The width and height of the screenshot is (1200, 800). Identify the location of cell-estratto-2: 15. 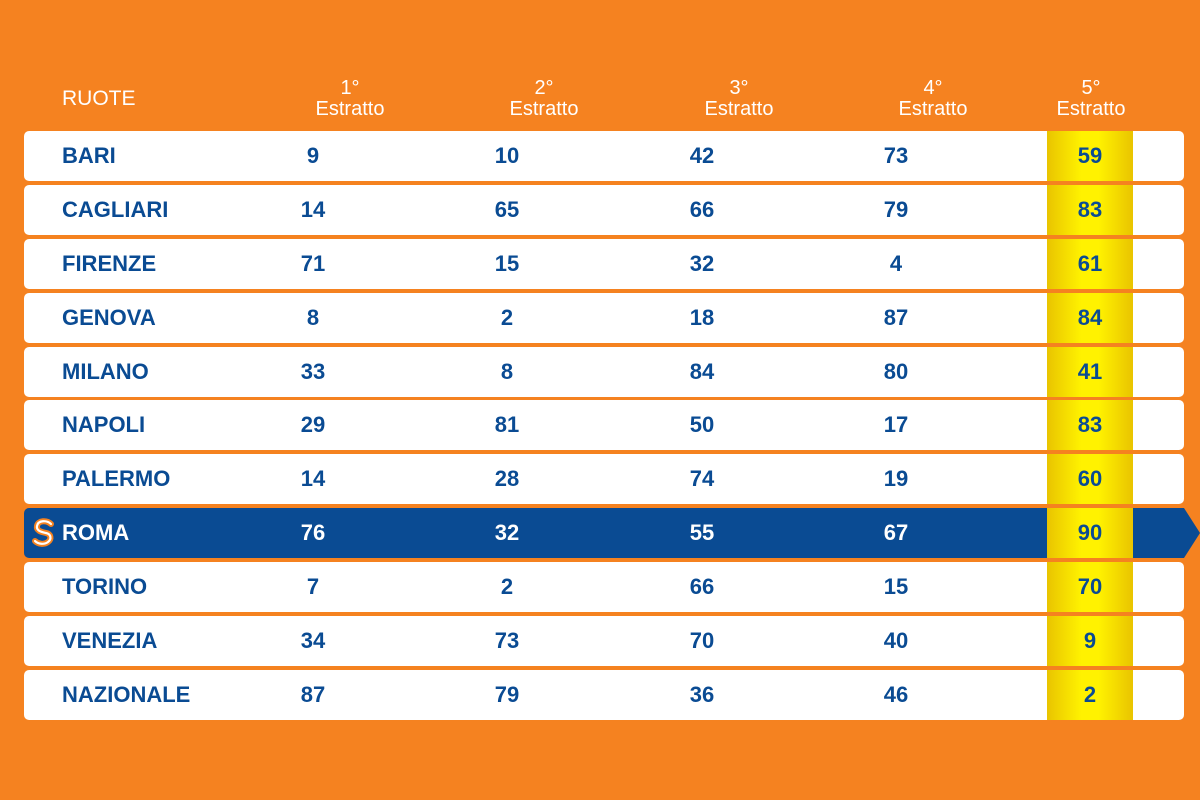
(507, 263).